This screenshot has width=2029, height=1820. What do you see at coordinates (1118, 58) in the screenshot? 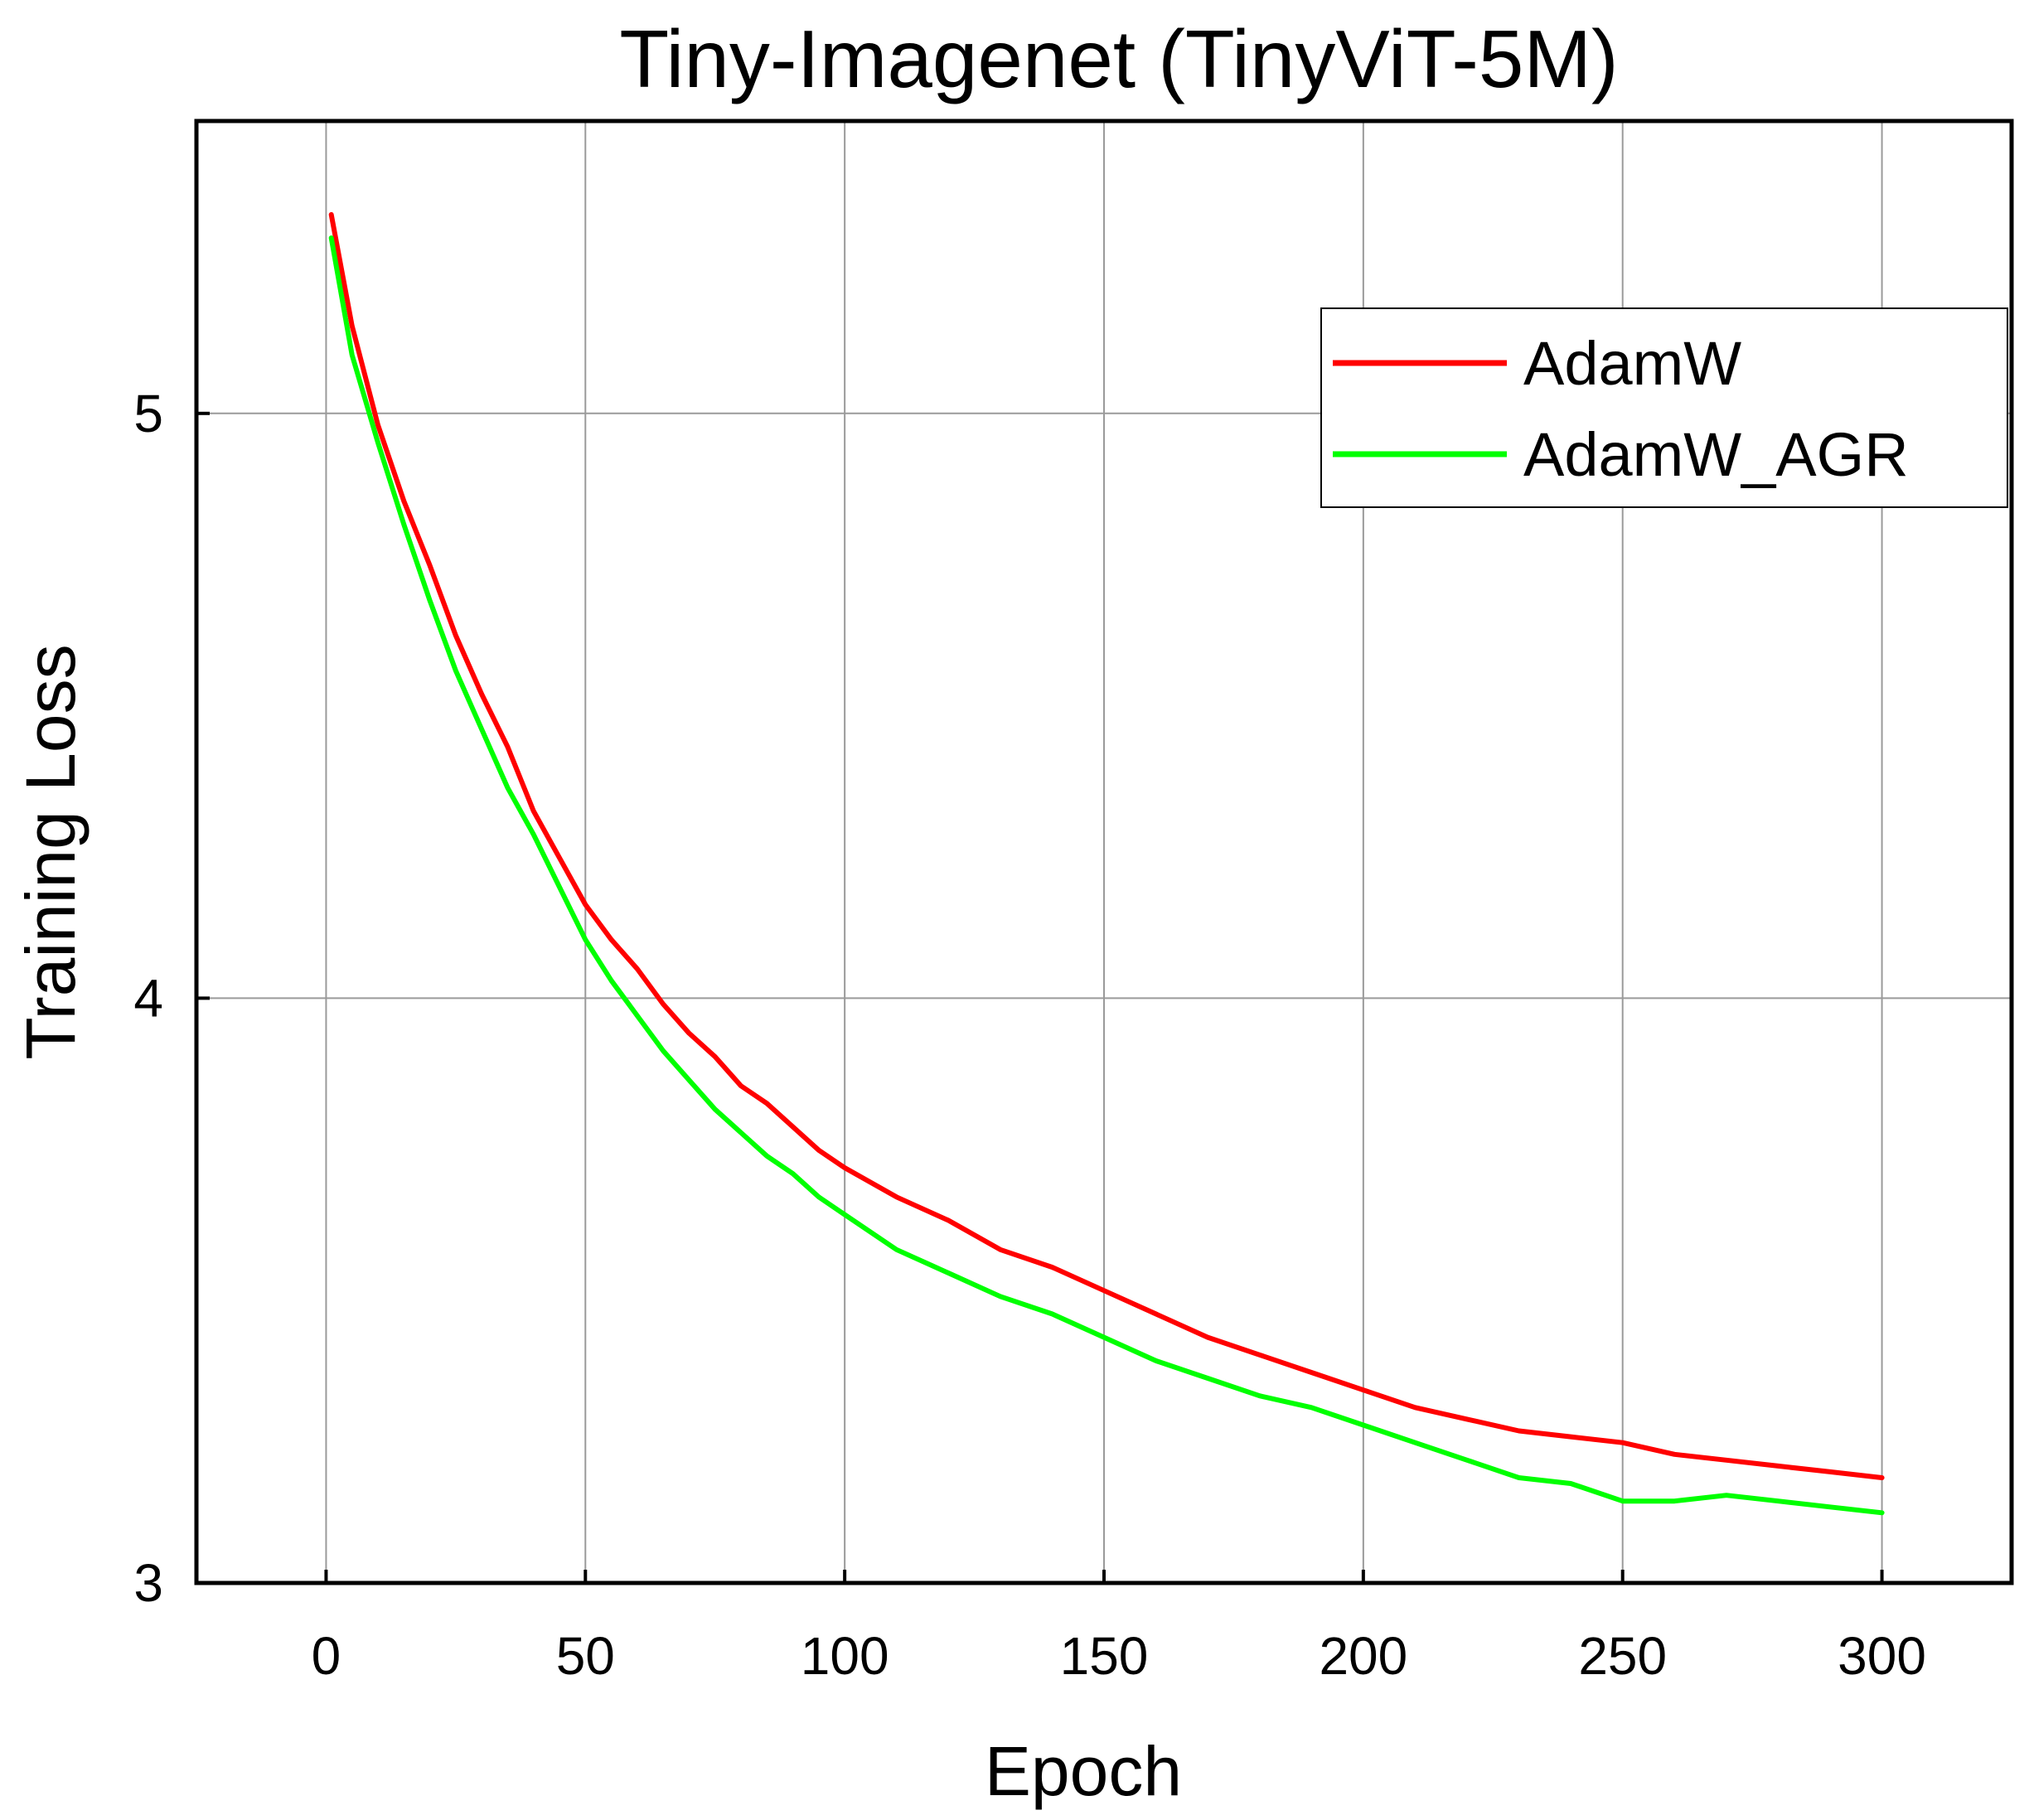
I see `chart-title: Tiny-Imagenet (TinyViT-5M)` at bounding box center [1118, 58].